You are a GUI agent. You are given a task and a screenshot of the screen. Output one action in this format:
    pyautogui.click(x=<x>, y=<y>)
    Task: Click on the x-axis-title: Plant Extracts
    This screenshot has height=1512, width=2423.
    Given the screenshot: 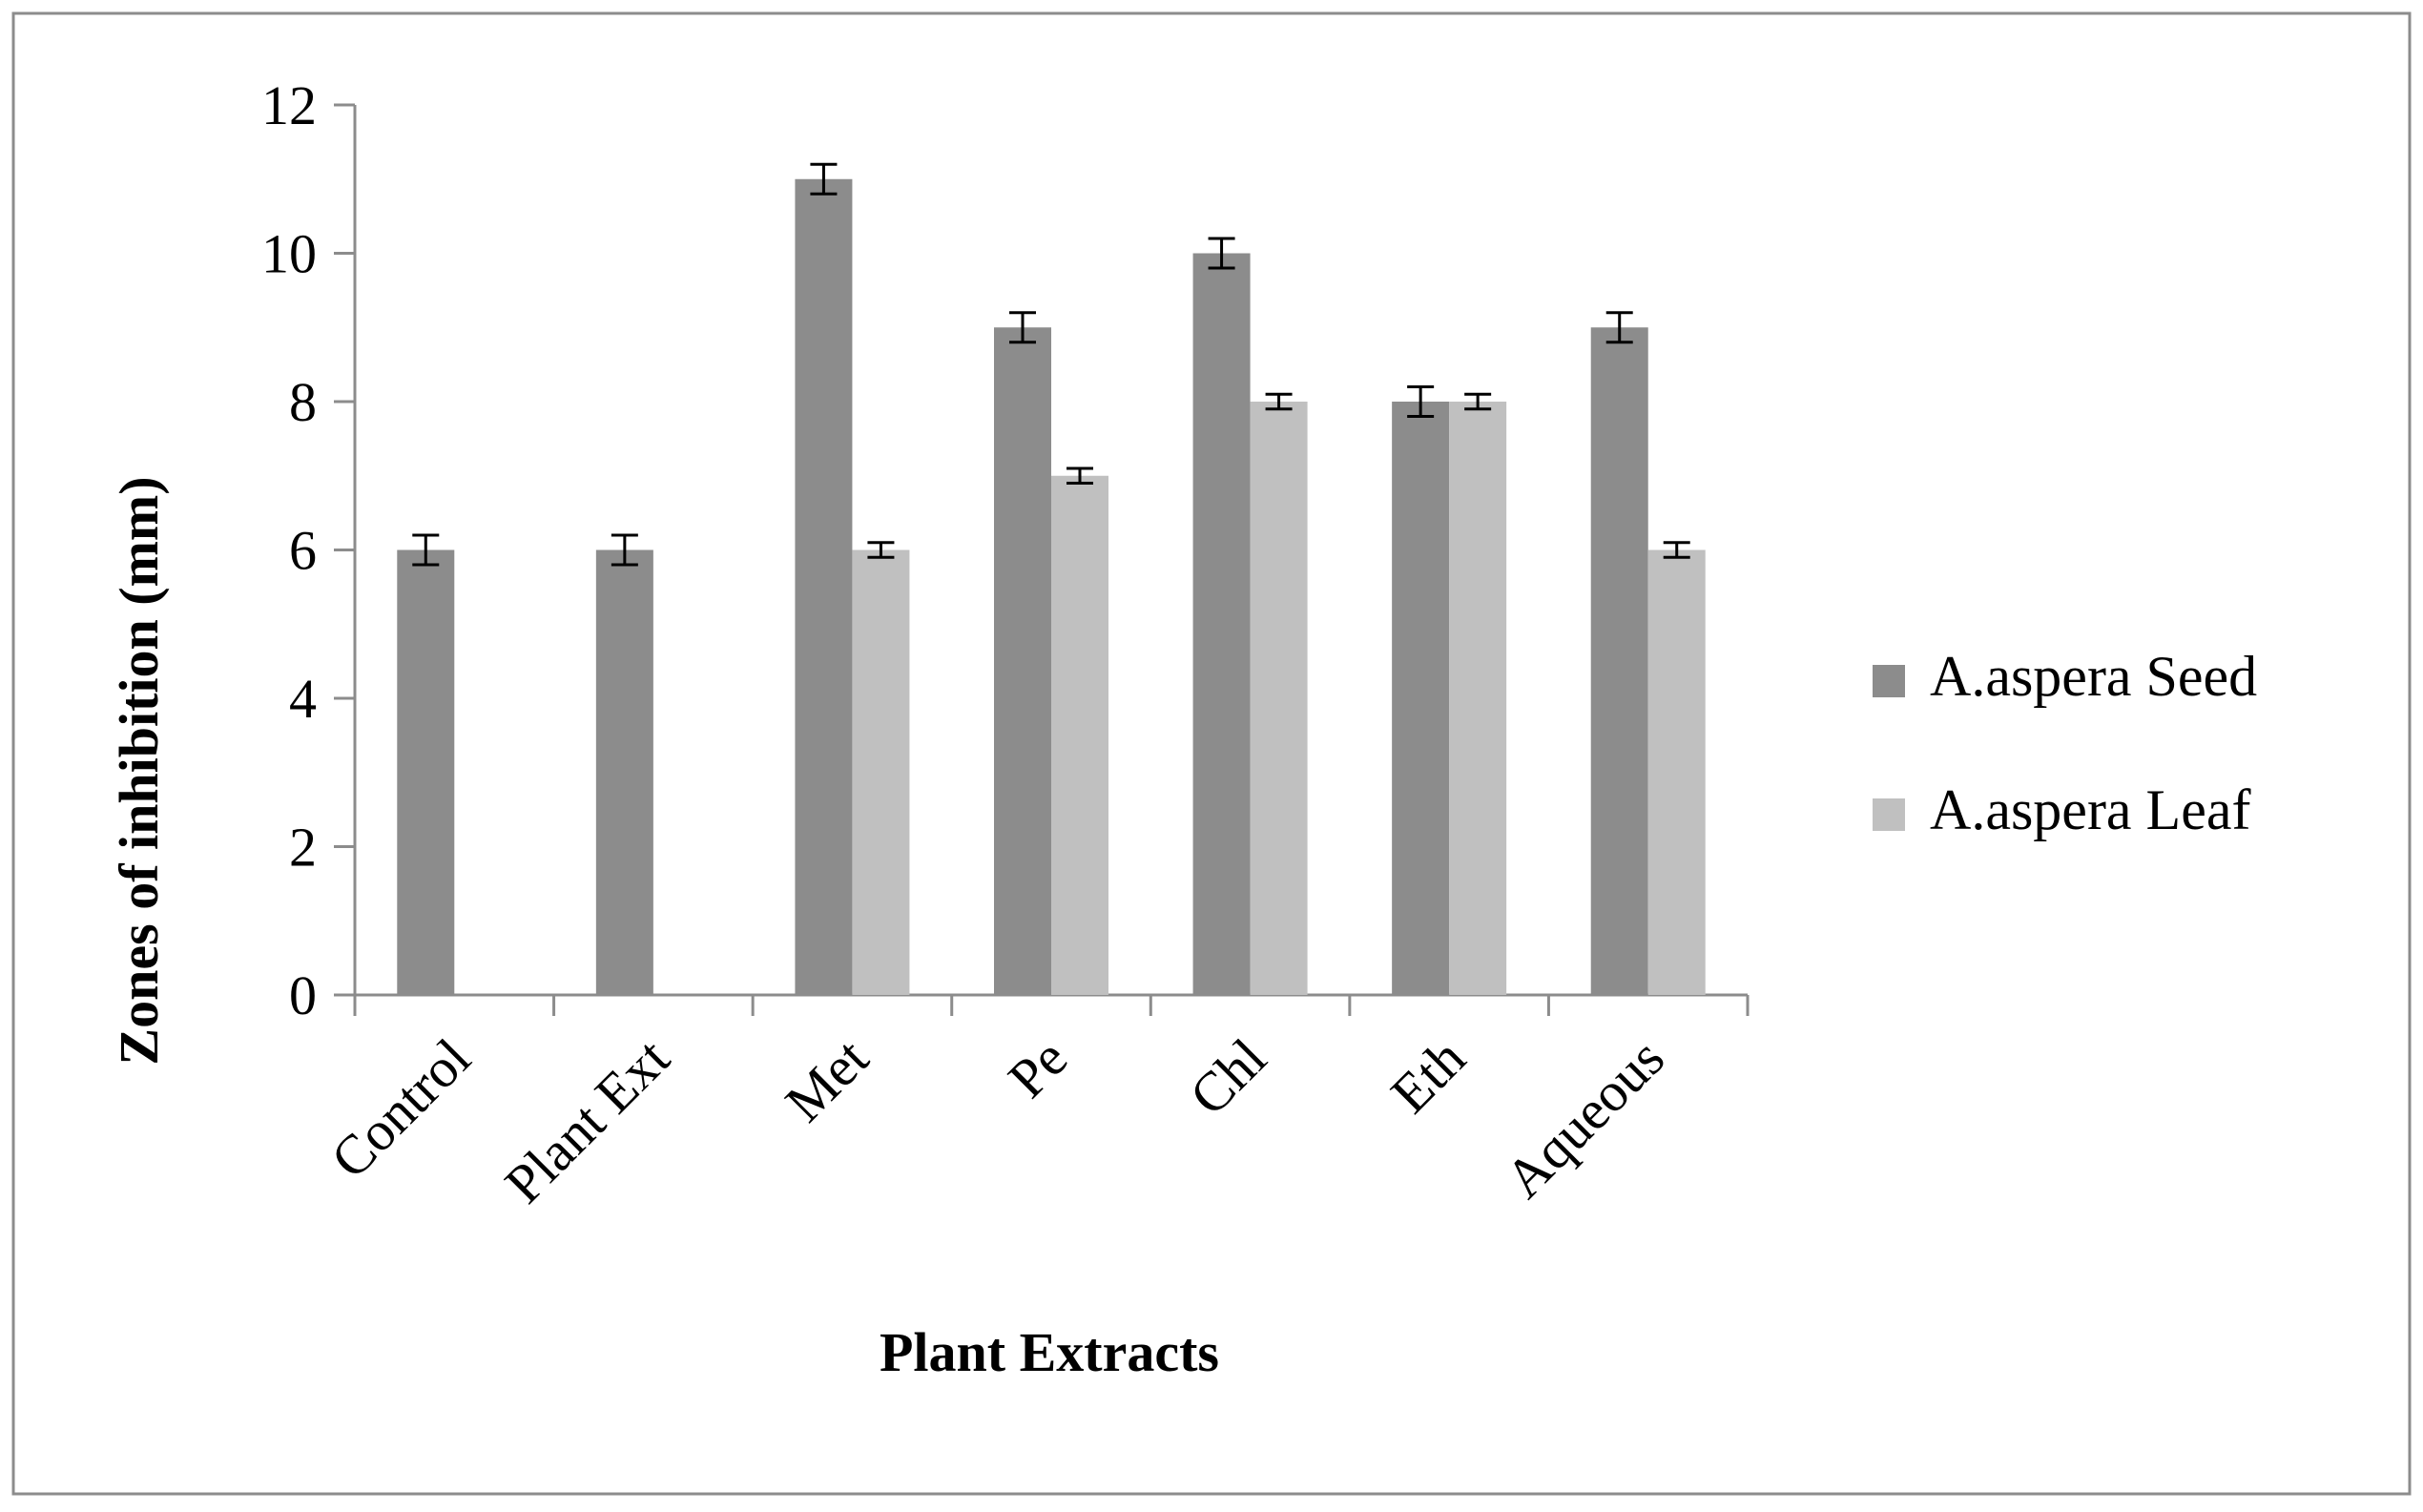 What is the action you would take?
    pyautogui.click(x=1049, y=1352)
    